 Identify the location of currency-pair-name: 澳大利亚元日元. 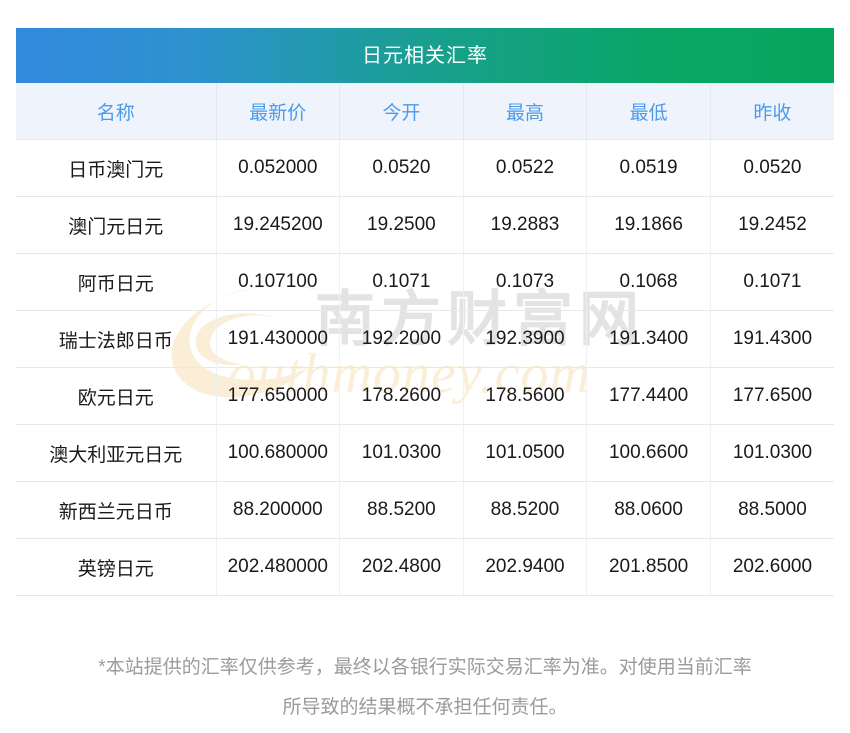
(116, 453).